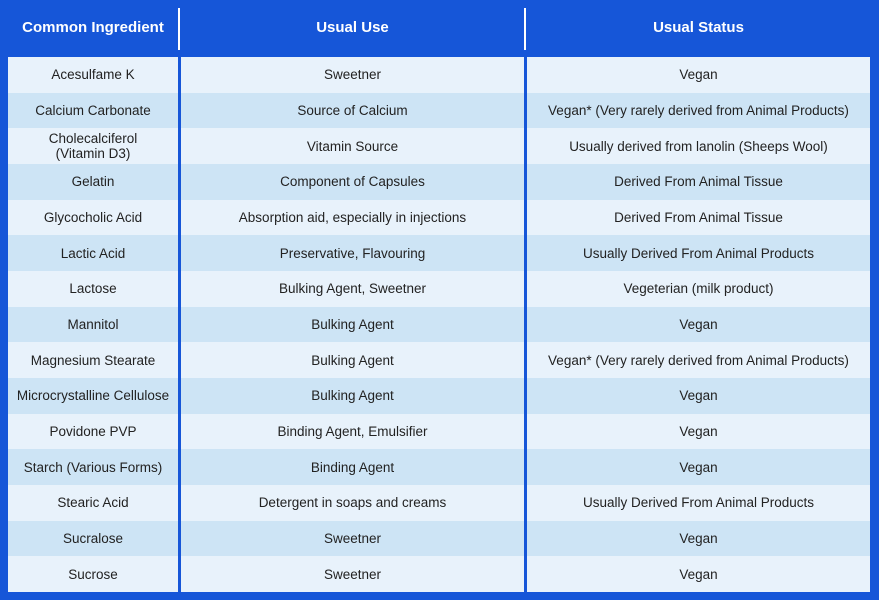 The height and width of the screenshot is (600, 879). What do you see at coordinates (93, 289) in the screenshot?
I see `table-cell: Lactose` at bounding box center [93, 289].